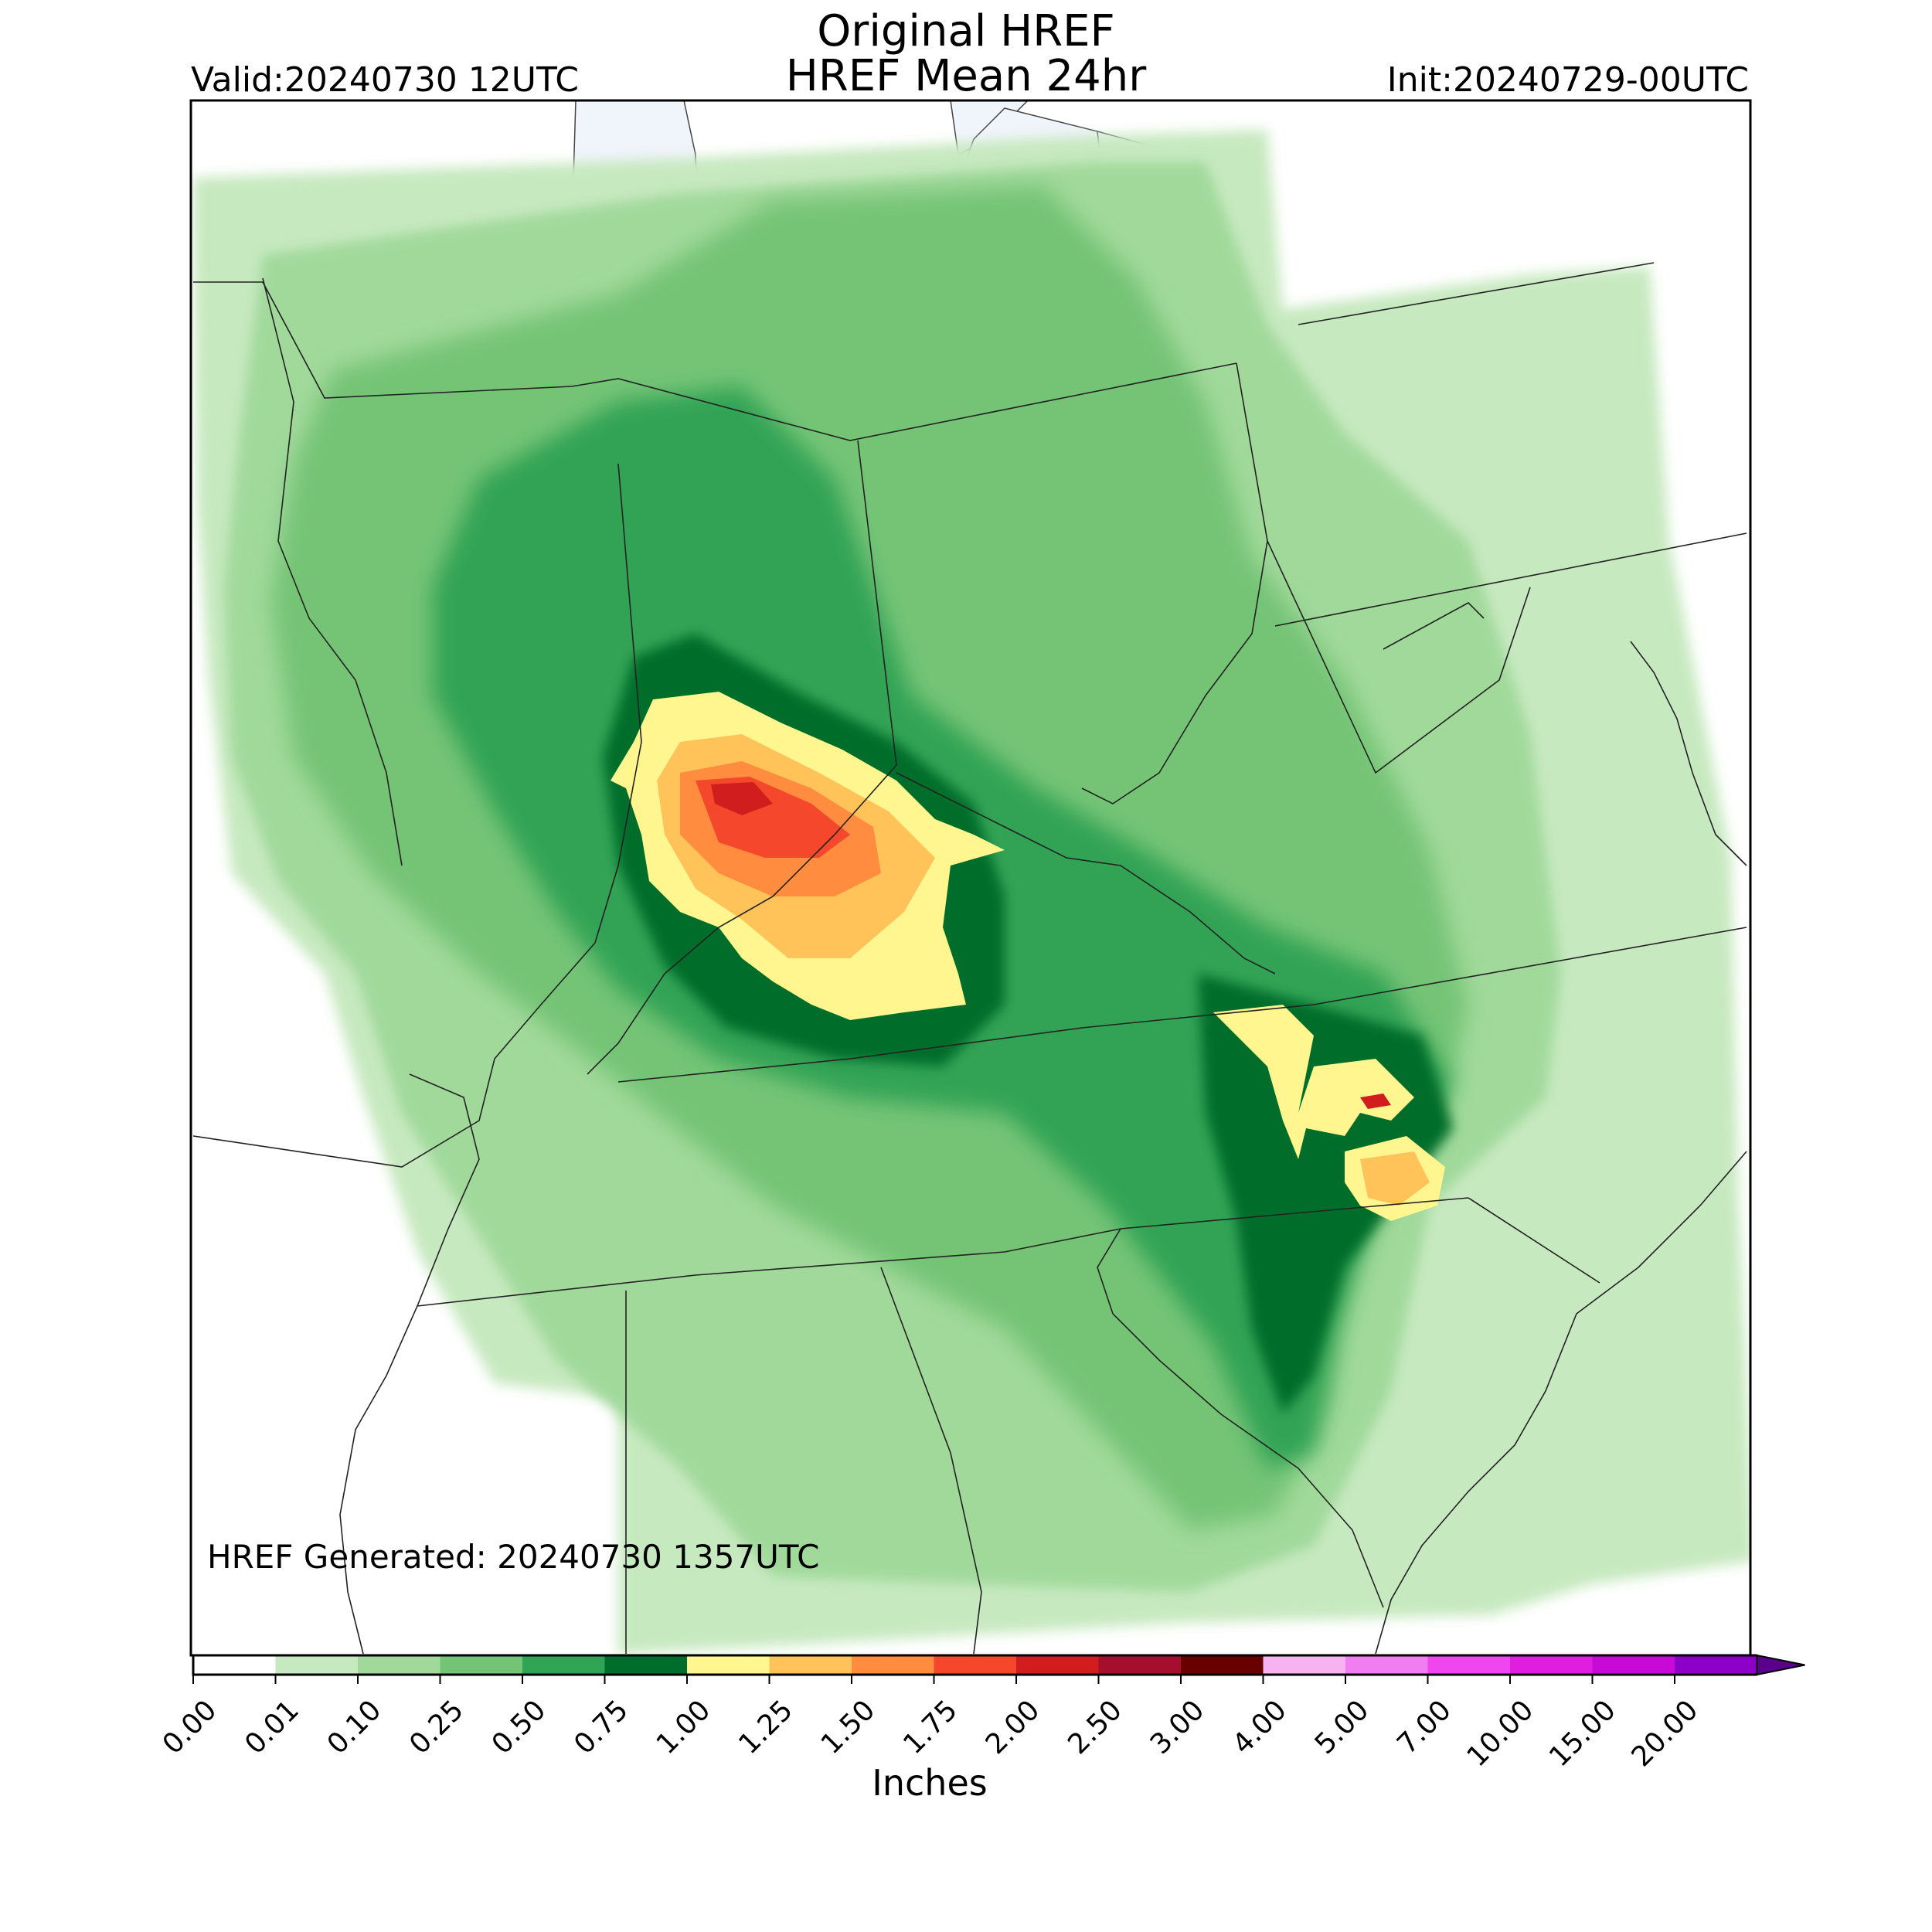  I want to click on colorbar-tick-label: 0.75, so click(601, 1727).